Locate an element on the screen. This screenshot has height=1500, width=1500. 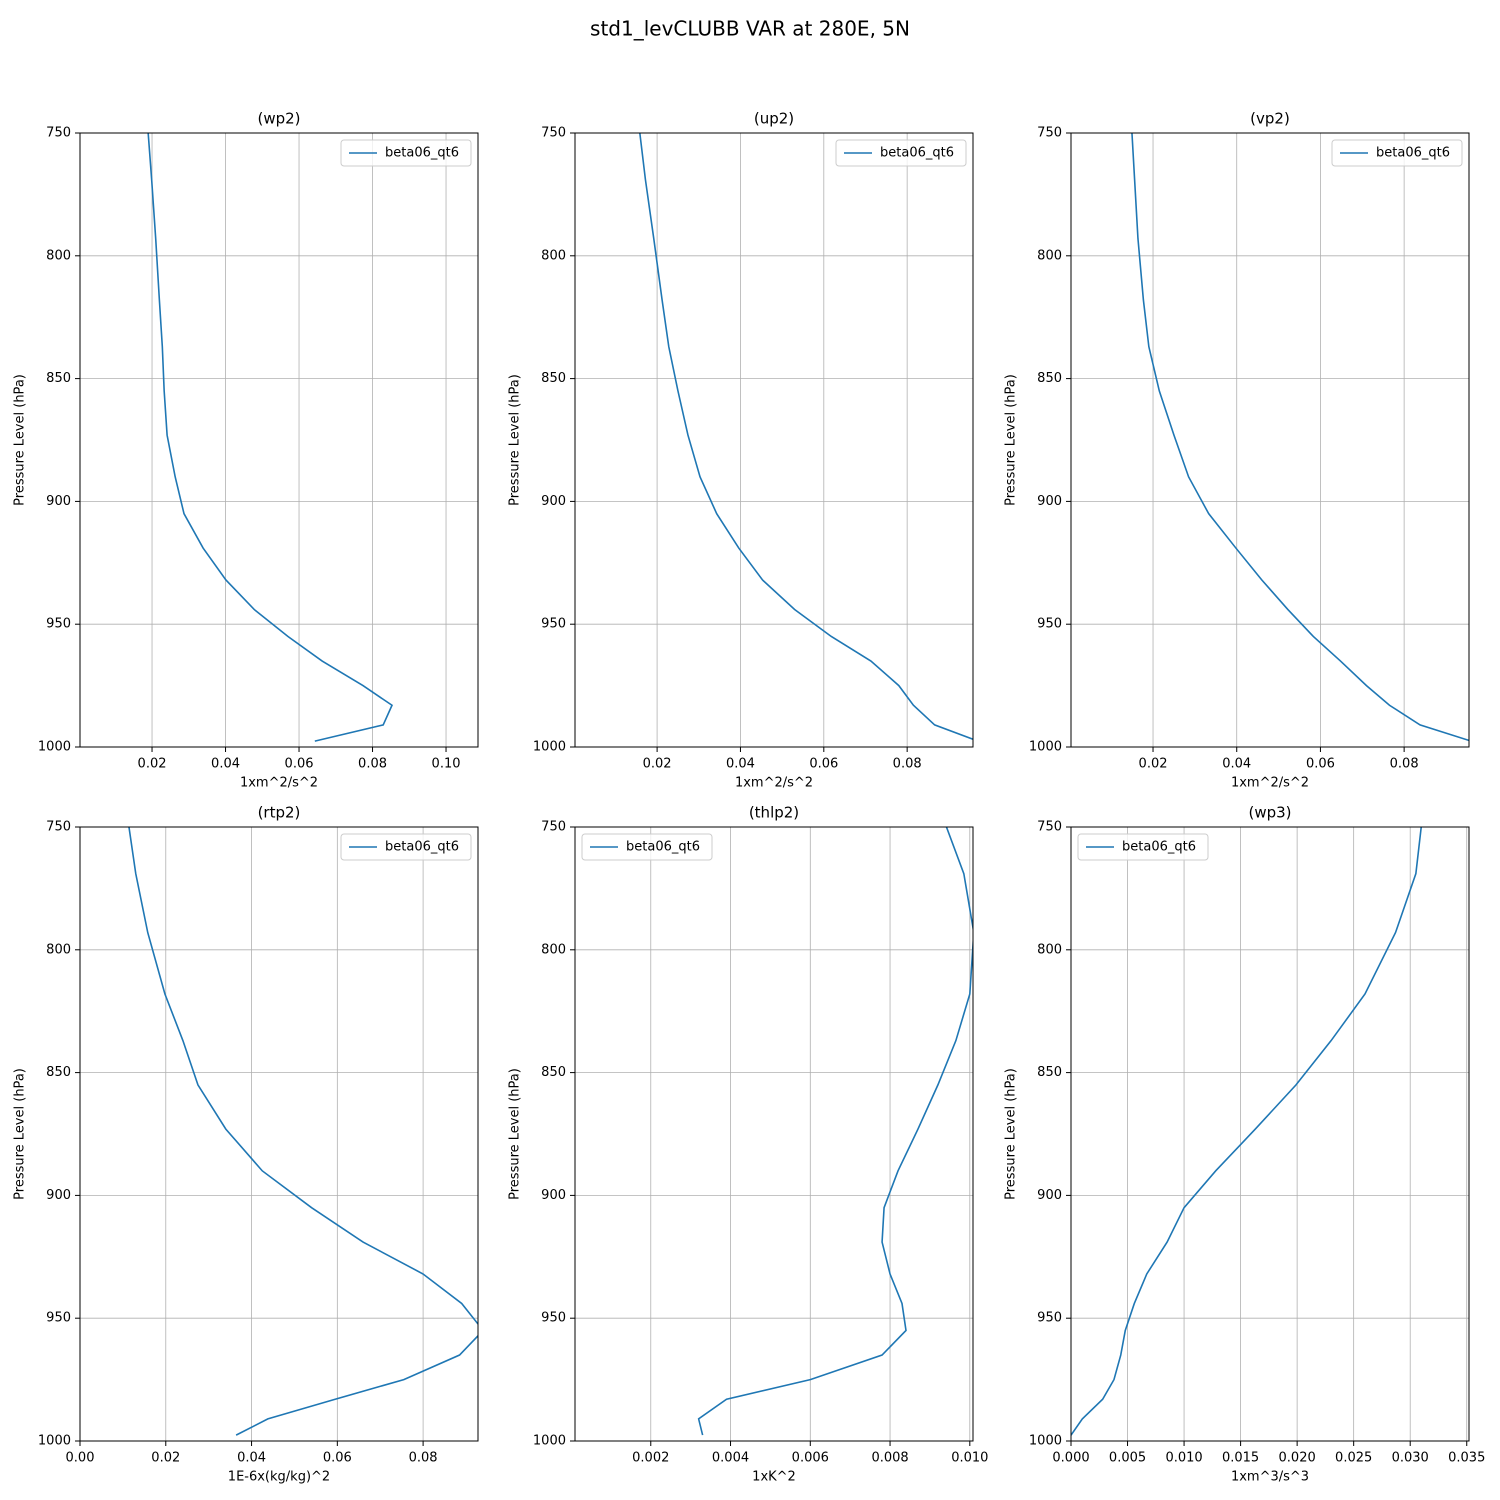
subplot-title: (up2) is located at coordinates (774, 119).